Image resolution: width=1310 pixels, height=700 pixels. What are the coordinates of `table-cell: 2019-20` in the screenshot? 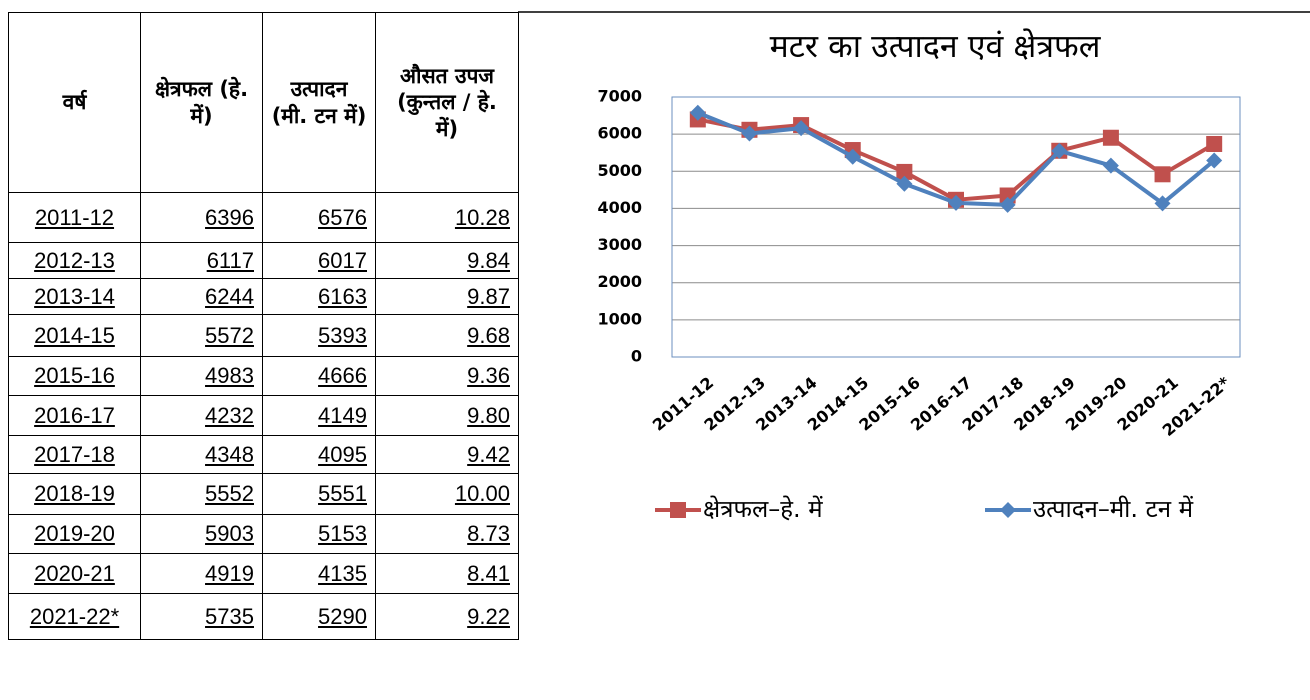 It's located at (74, 534).